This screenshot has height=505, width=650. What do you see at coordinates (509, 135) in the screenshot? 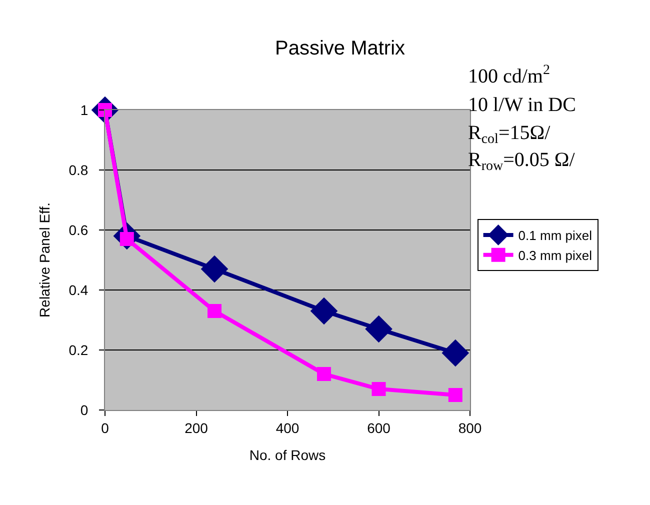
I see `annotation: R$_{col}$=15Ω/` at bounding box center [509, 135].